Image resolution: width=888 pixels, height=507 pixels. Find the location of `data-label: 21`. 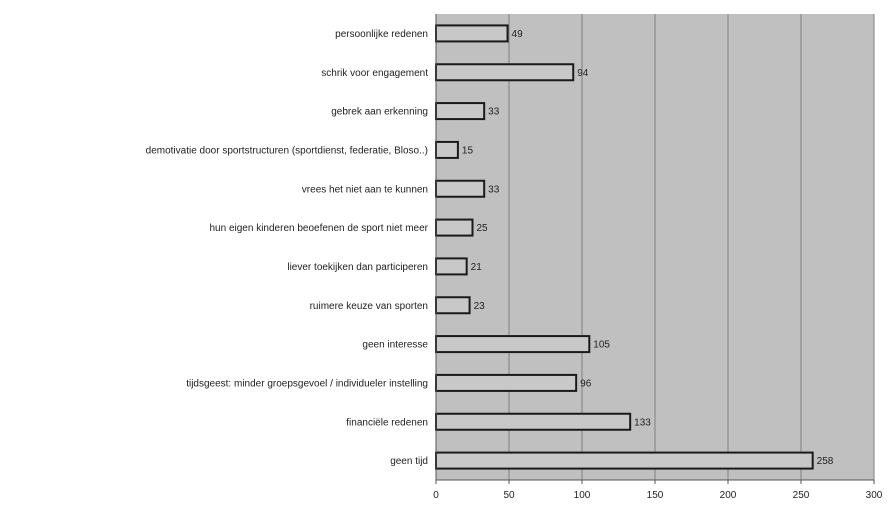

data-label: 21 is located at coordinates (477, 267).